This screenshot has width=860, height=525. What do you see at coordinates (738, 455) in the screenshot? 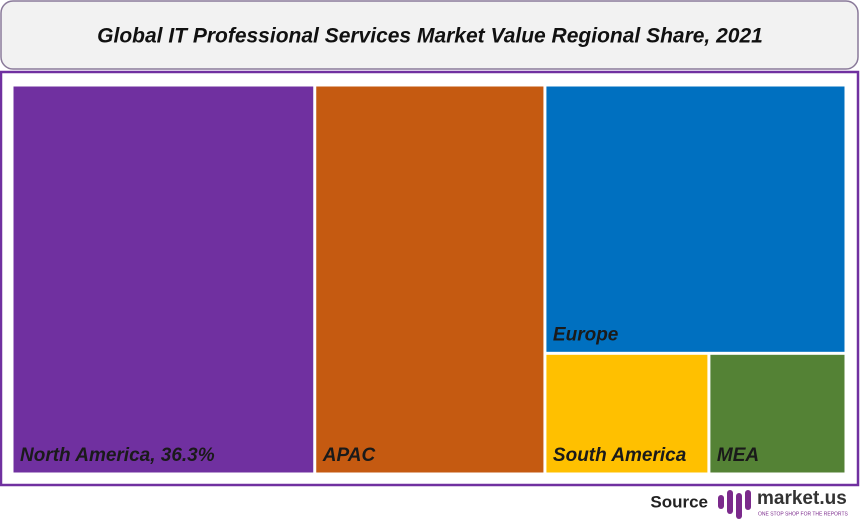
I see `tile-label: MEA` at bounding box center [738, 455].